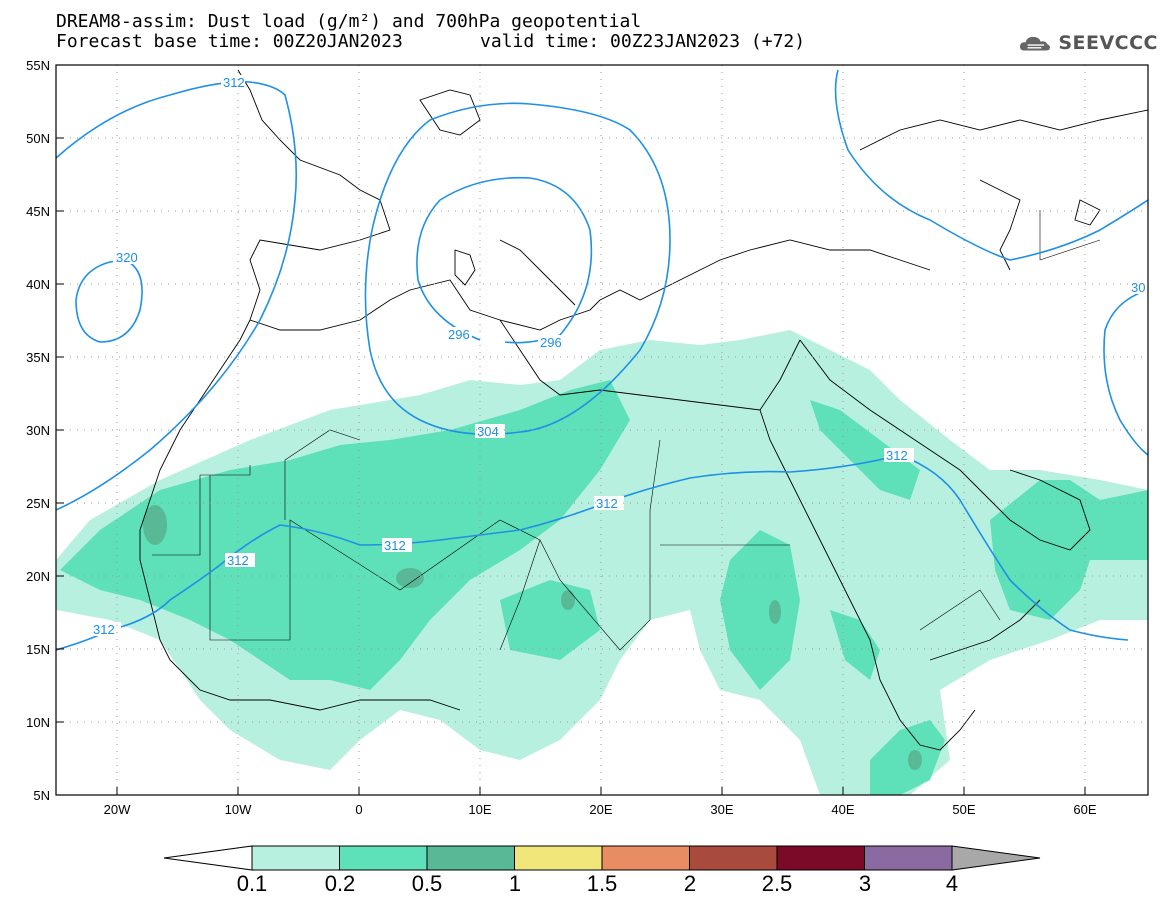  What do you see at coordinates (842, 809) in the screenshot?
I see `lon-label: 40E` at bounding box center [842, 809].